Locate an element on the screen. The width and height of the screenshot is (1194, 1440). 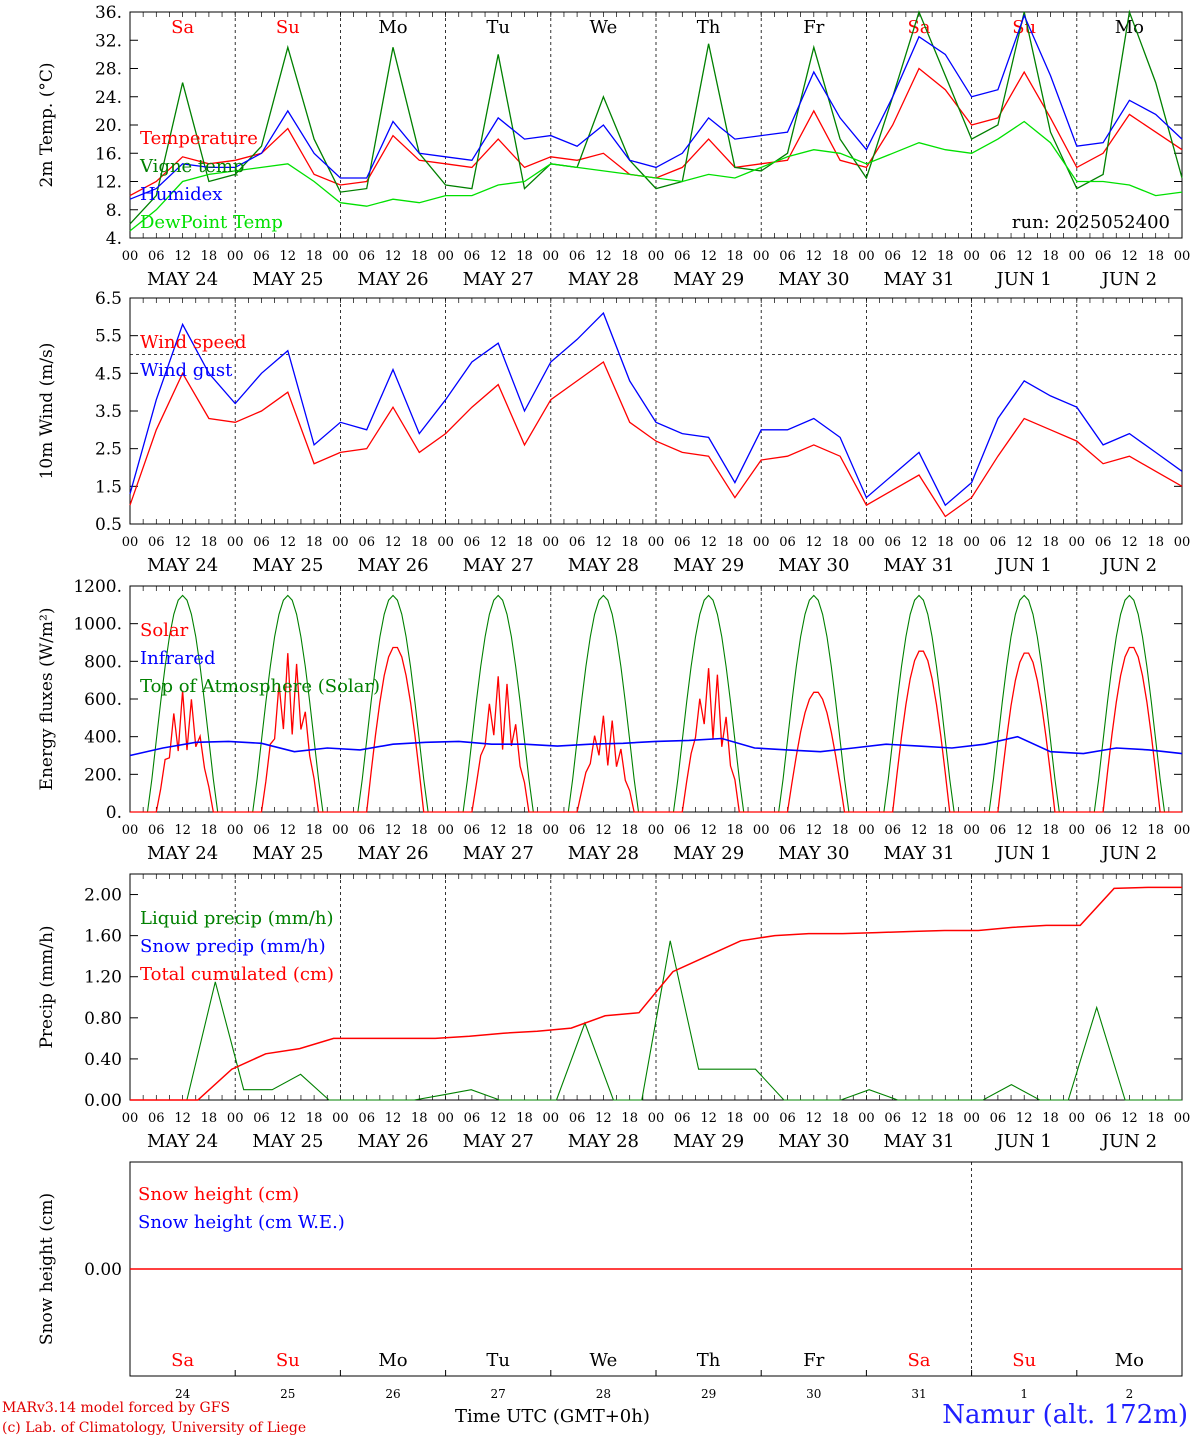
y-tick-label: 4. is located at coordinates (114, 239).